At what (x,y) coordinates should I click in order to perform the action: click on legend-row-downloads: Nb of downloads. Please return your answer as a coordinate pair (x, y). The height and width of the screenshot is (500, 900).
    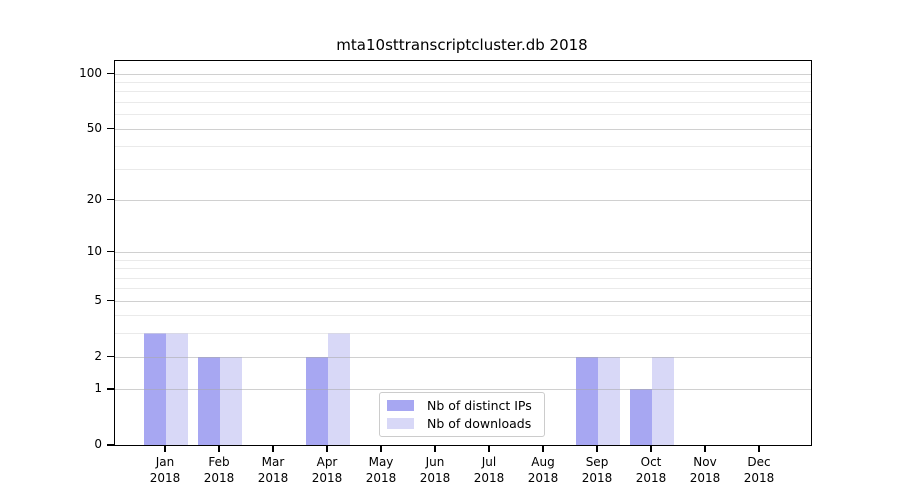
    Looking at the image, I should click on (462, 423).